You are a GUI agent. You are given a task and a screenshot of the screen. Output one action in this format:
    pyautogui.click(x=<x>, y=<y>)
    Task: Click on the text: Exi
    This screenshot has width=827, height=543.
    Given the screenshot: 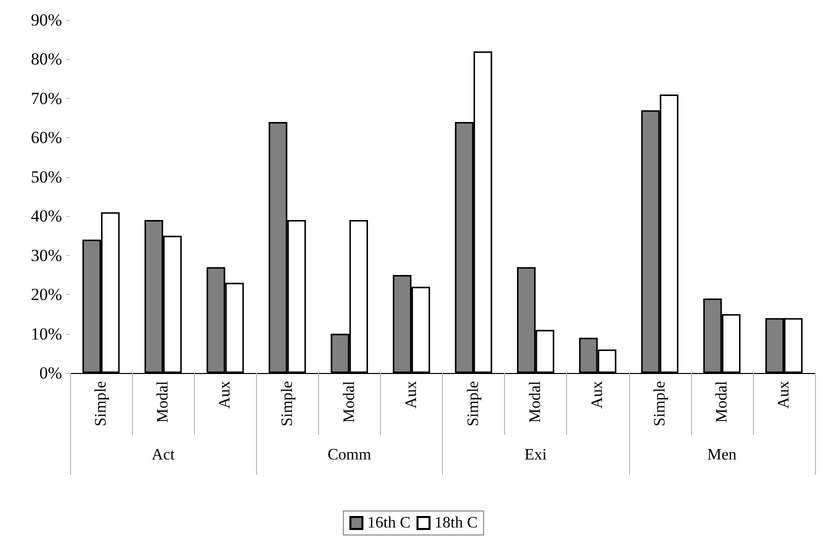 What is the action you would take?
    pyautogui.click(x=536, y=455)
    